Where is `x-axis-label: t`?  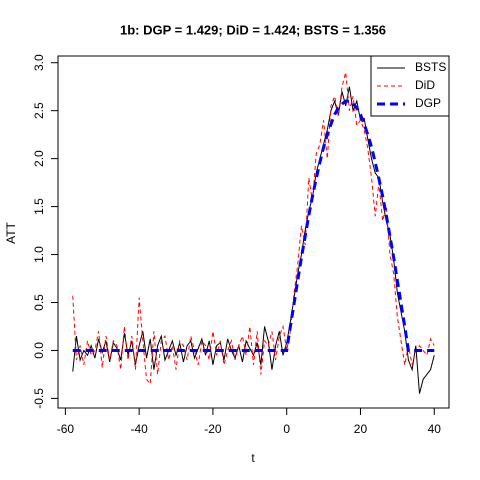 x-axis-label: t is located at coordinates (253, 458).